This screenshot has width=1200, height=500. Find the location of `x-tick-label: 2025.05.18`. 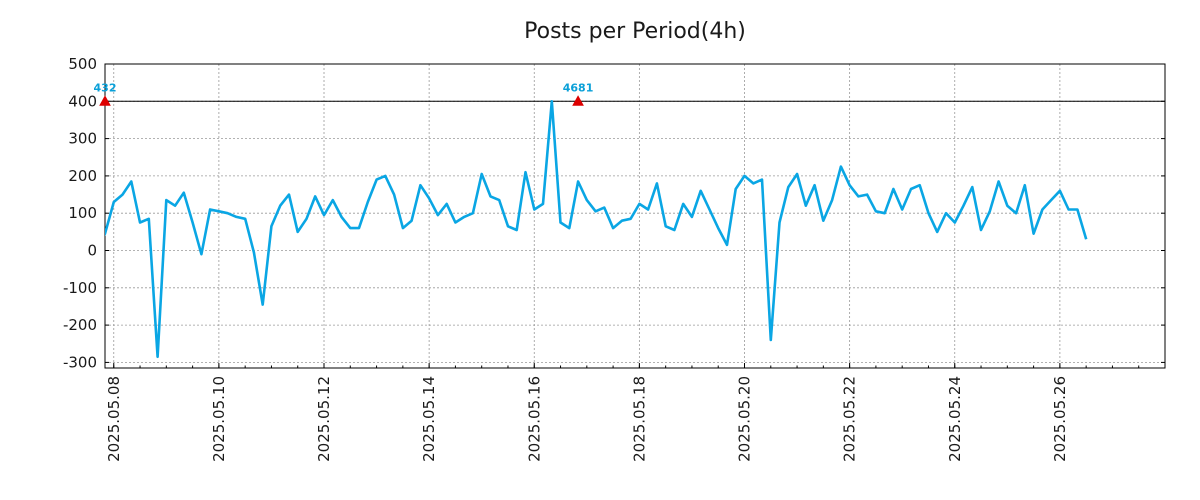

x-tick-label: 2025.05.18 is located at coordinates (639, 419).